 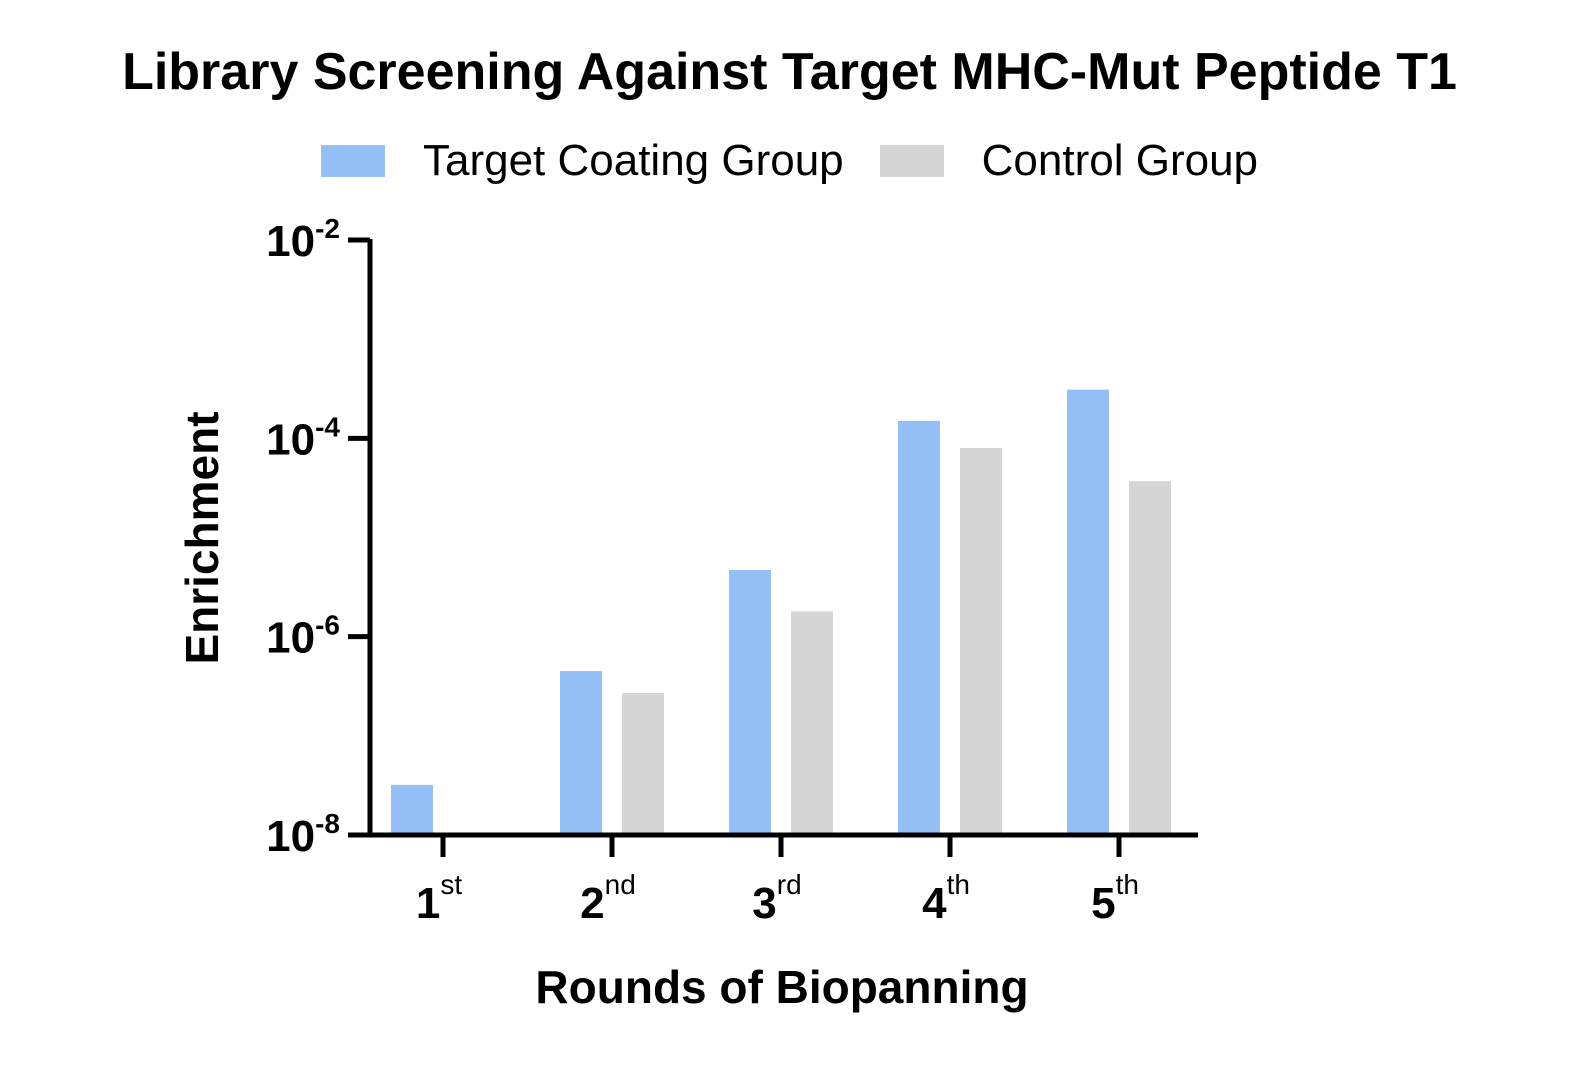 I want to click on legend-label-control: Control Group, so click(x=1120, y=160).